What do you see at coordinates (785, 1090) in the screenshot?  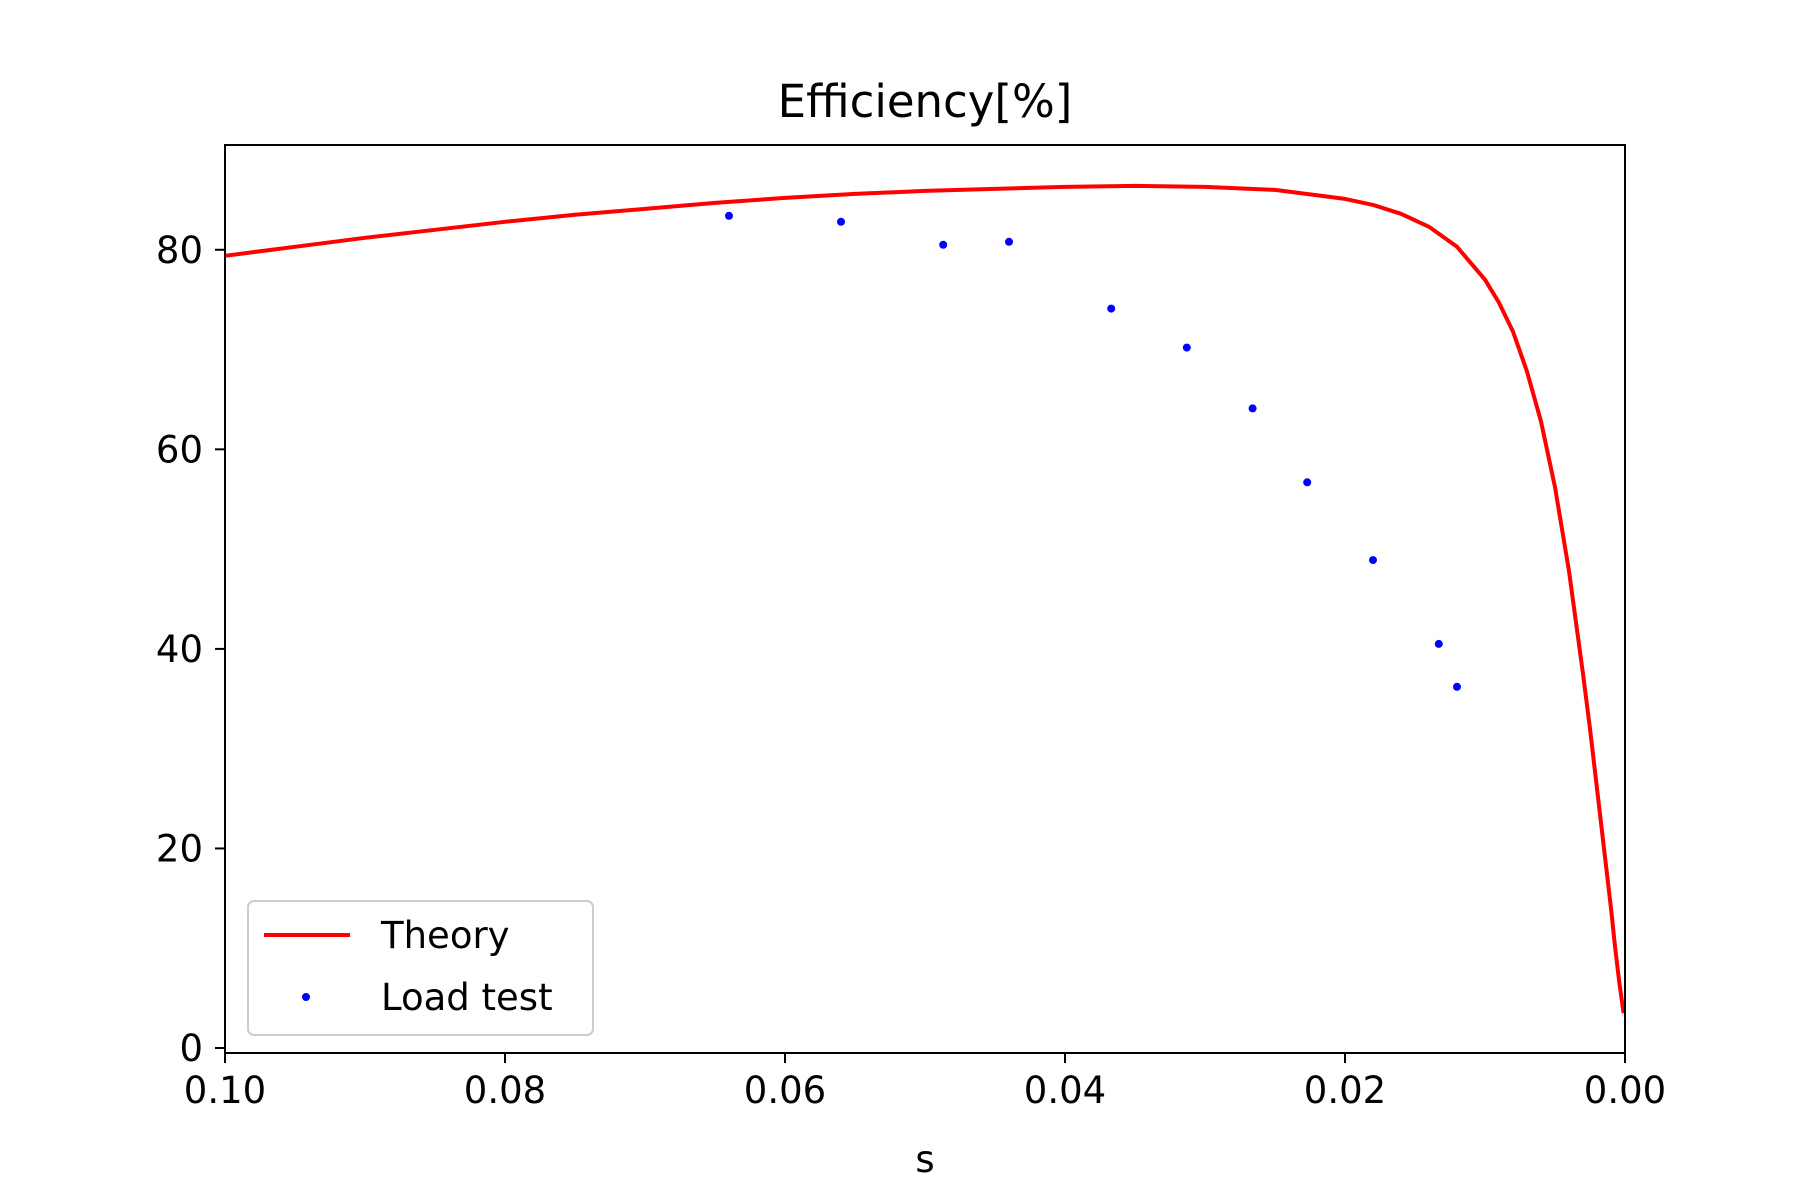 I see `x-tick-label: 0.06` at bounding box center [785, 1090].